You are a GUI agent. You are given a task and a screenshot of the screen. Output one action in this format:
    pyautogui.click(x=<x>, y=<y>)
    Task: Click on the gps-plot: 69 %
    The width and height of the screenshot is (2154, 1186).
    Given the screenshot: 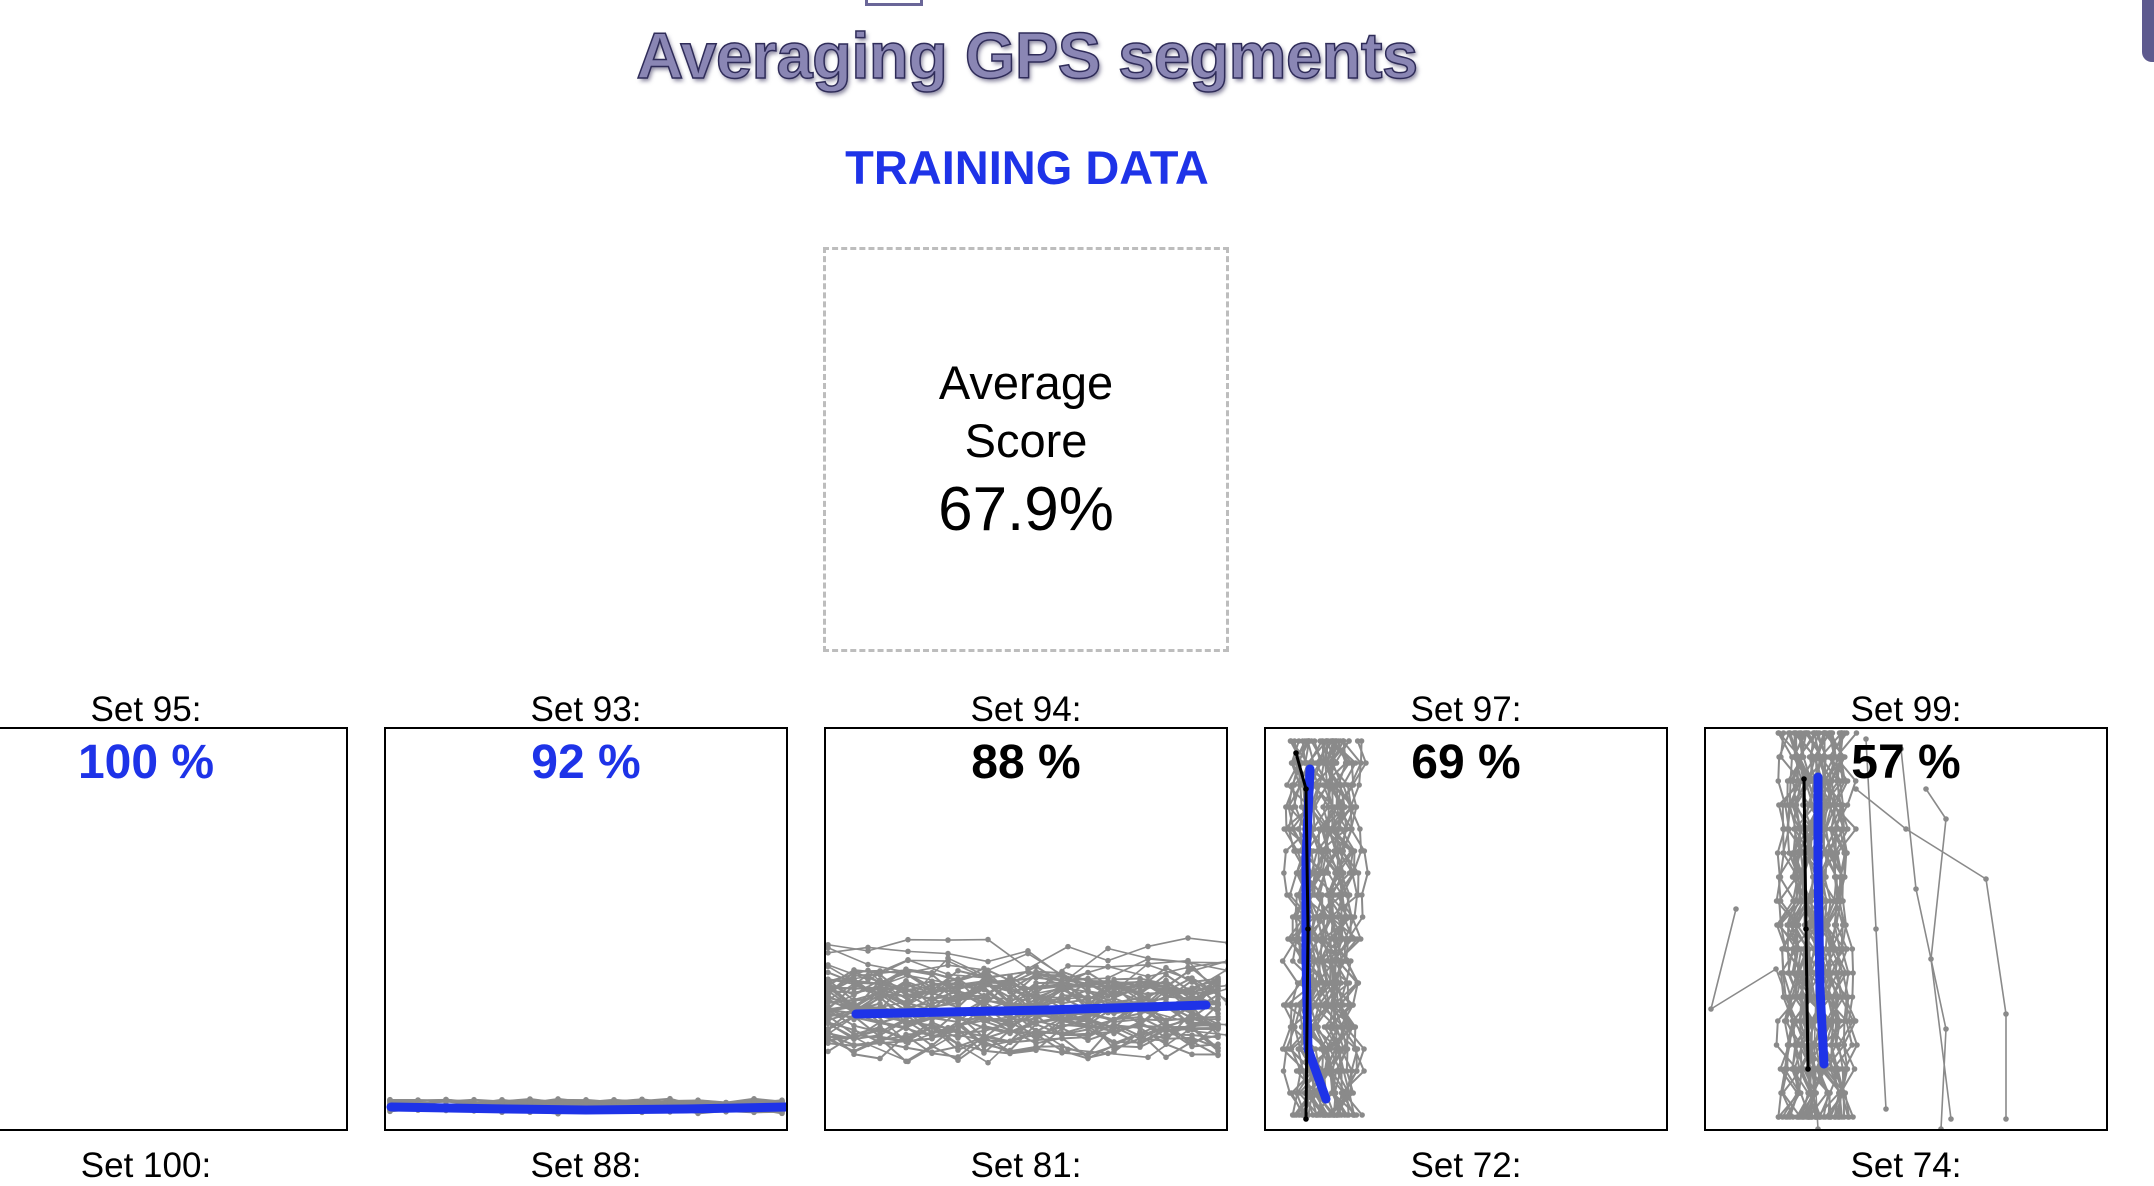 What is the action you would take?
    pyautogui.click(x=1466, y=929)
    